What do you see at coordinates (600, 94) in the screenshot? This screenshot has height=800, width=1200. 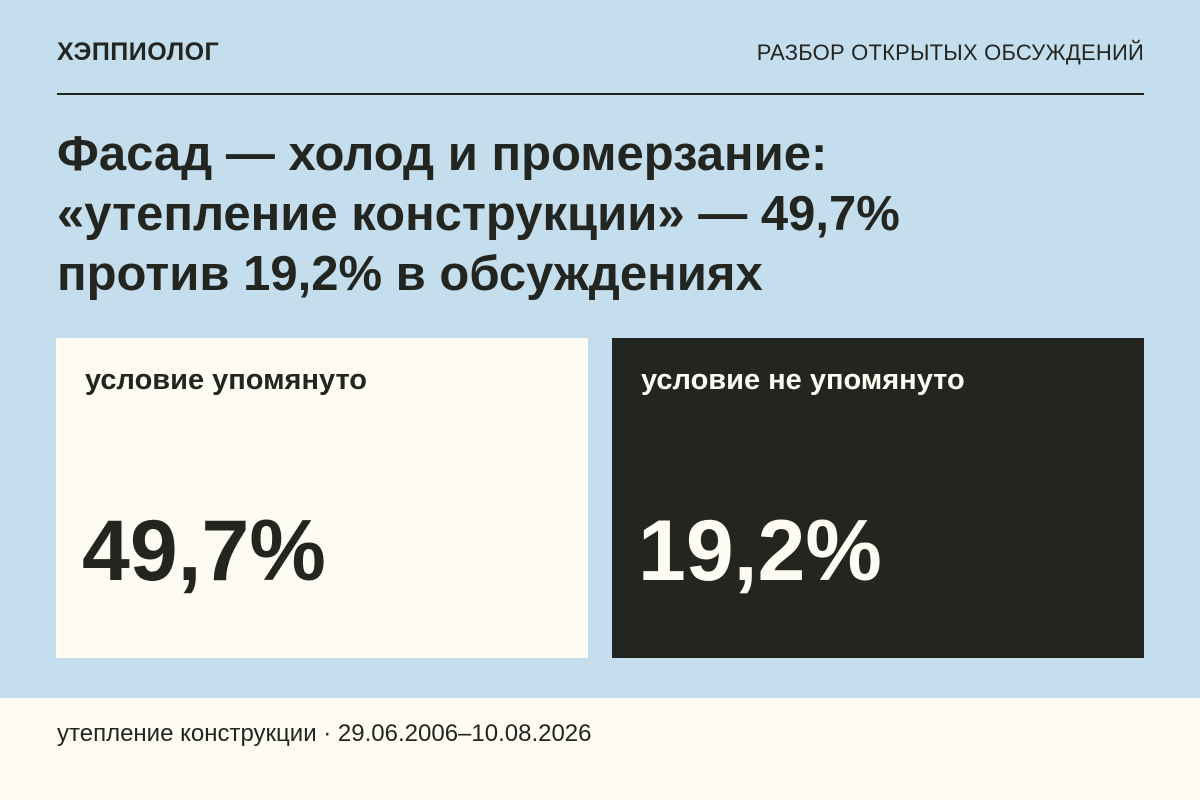 I see `header-divider` at bounding box center [600, 94].